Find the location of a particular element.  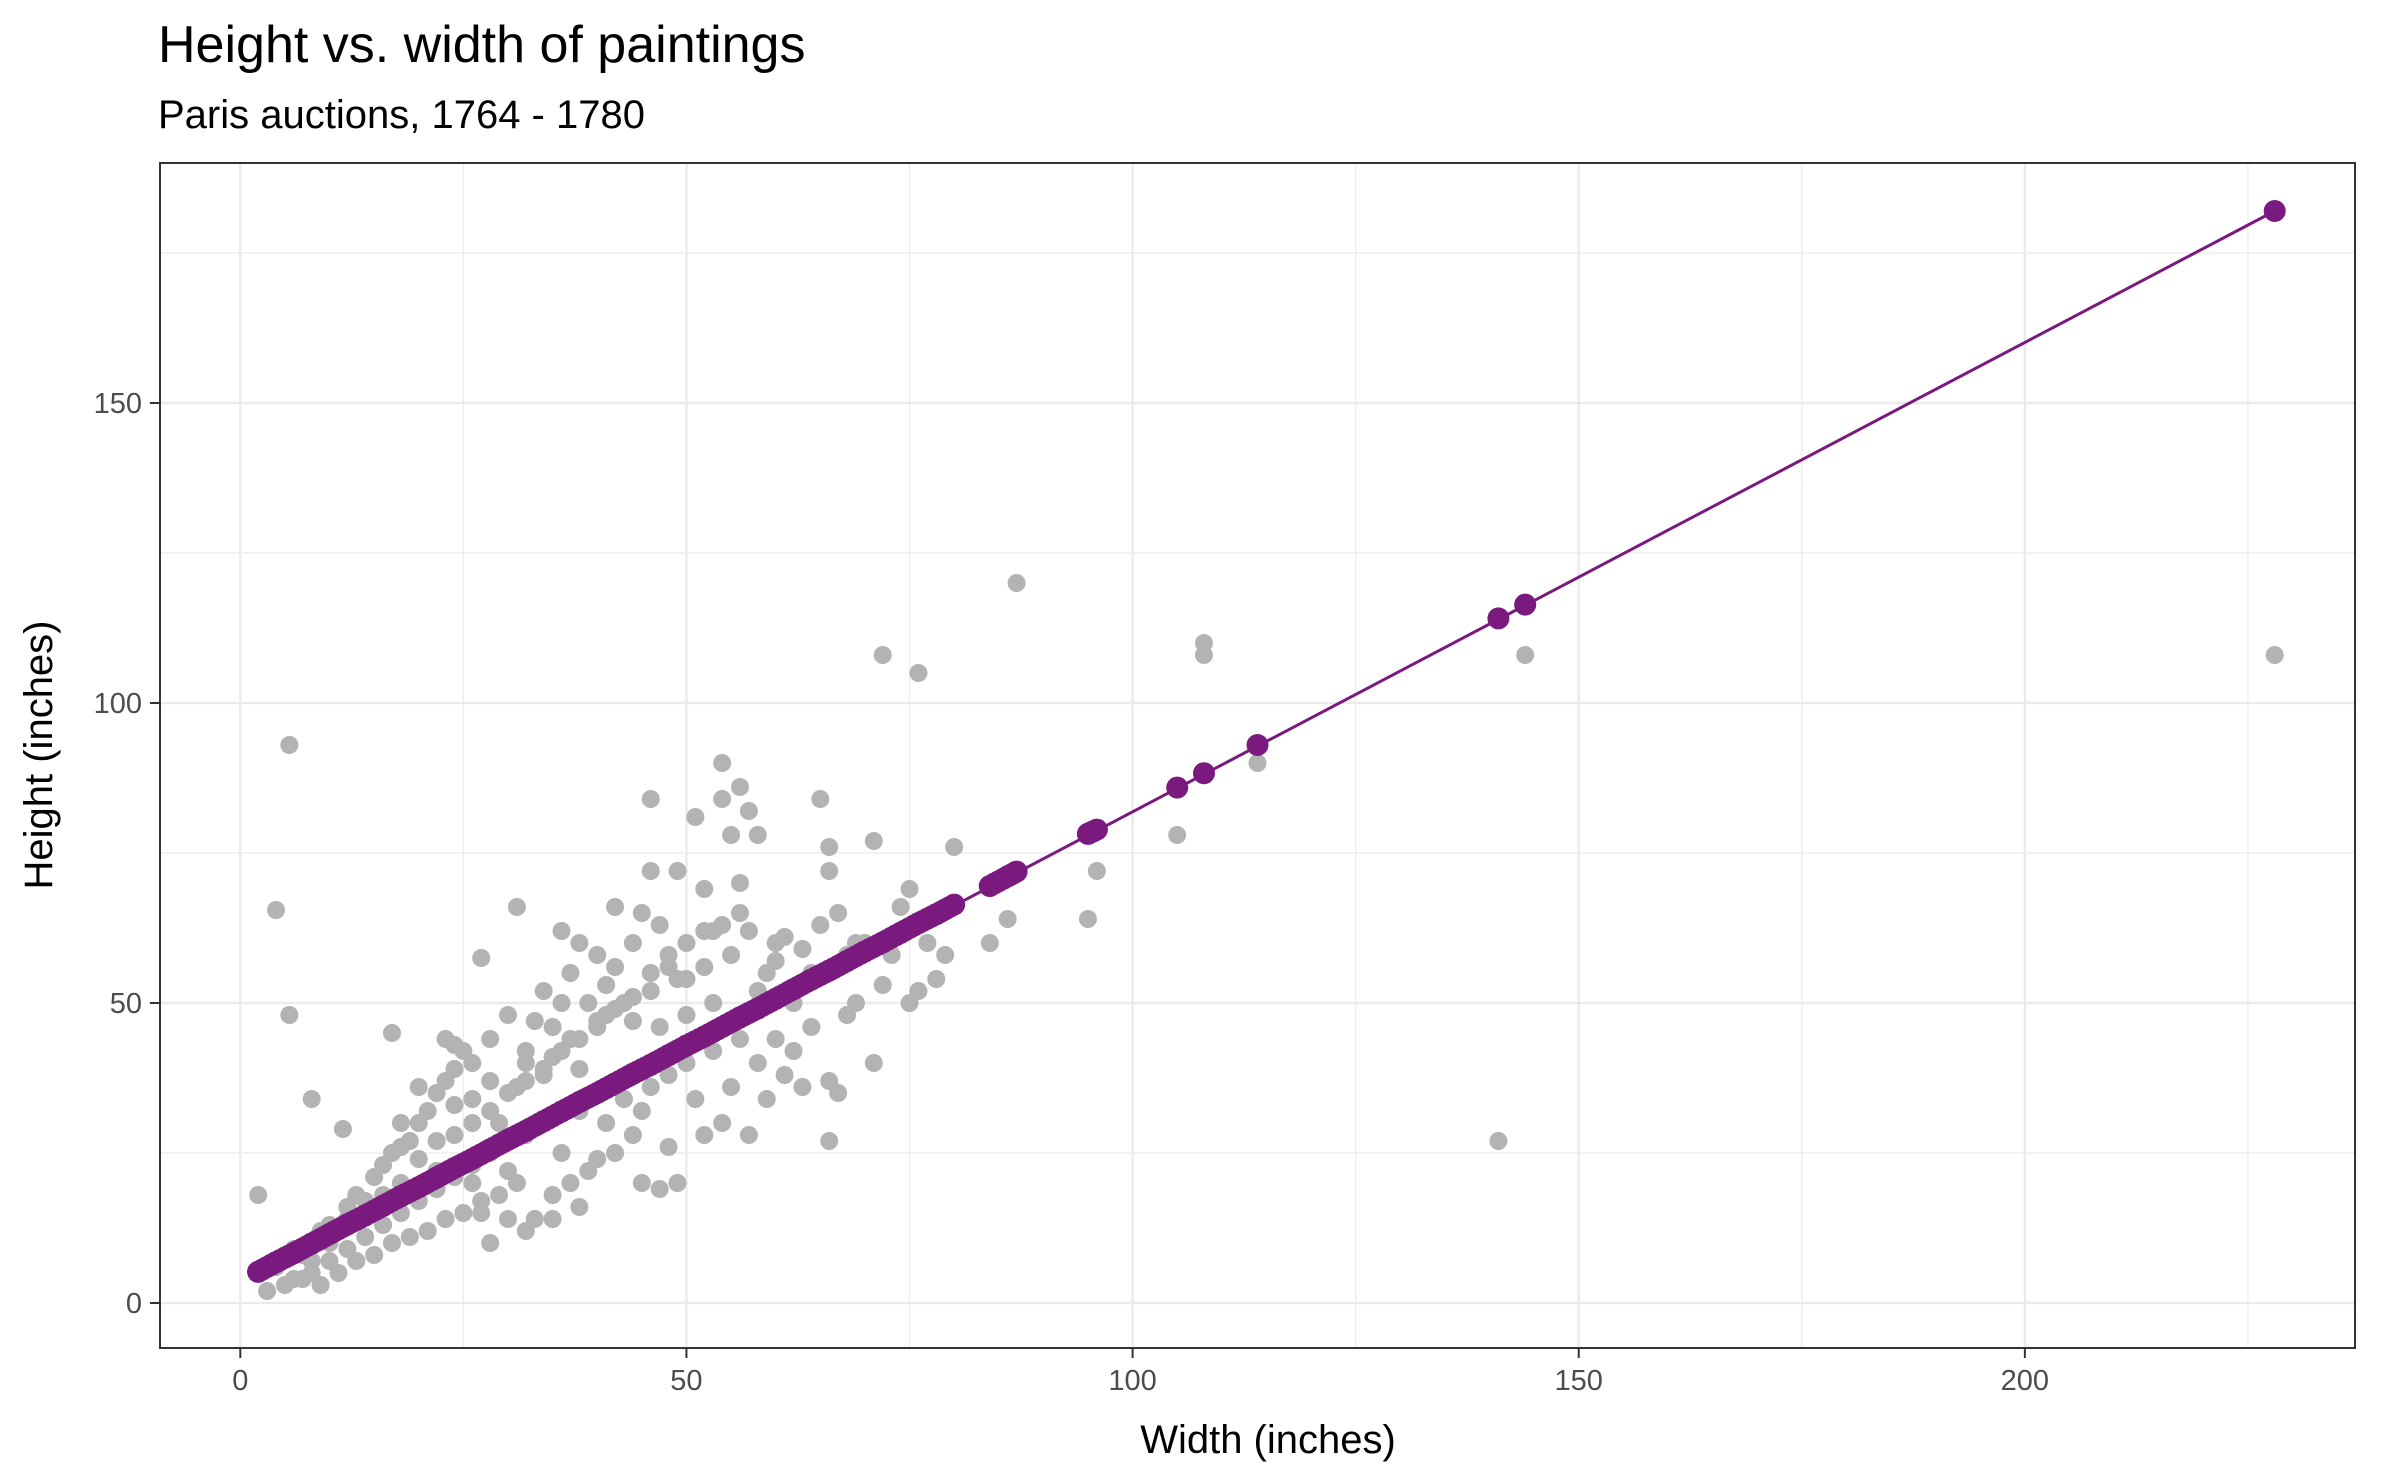

x-tick-label: 200 is located at coordinates (2025, 1381).